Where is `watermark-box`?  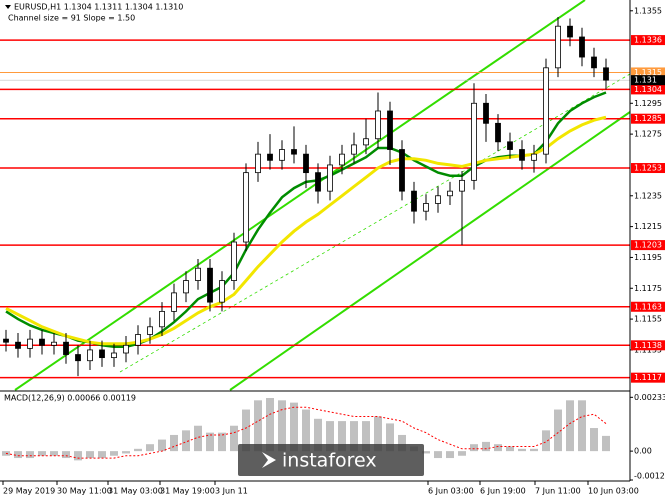
watermark-box is located at coordinates (331, 460).